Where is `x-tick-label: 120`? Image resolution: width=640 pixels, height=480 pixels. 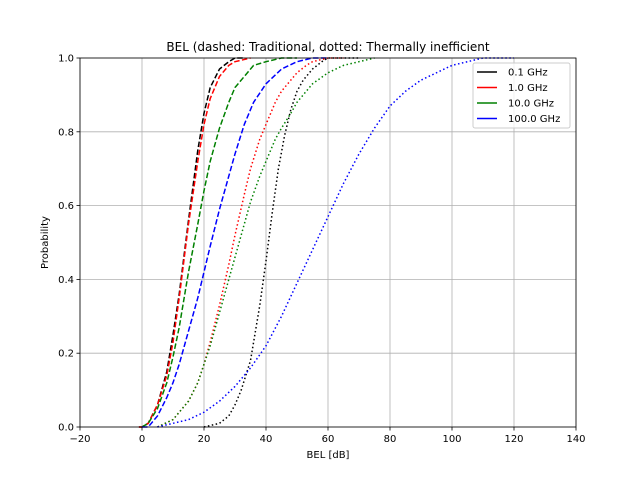
x-tick-label: 120 is located at coordinates (513, 439).